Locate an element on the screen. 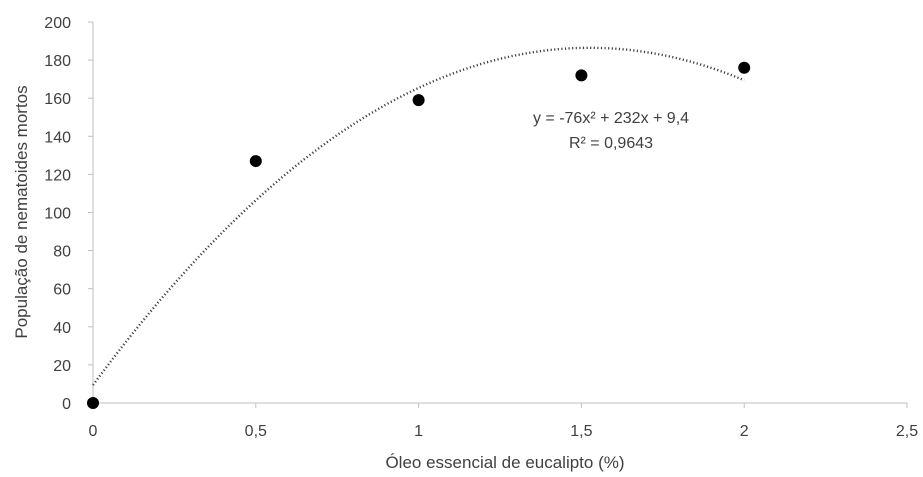 This screenshot has width=923, height=477. y-tick-label: 180 is located at coordinates (57, 61).